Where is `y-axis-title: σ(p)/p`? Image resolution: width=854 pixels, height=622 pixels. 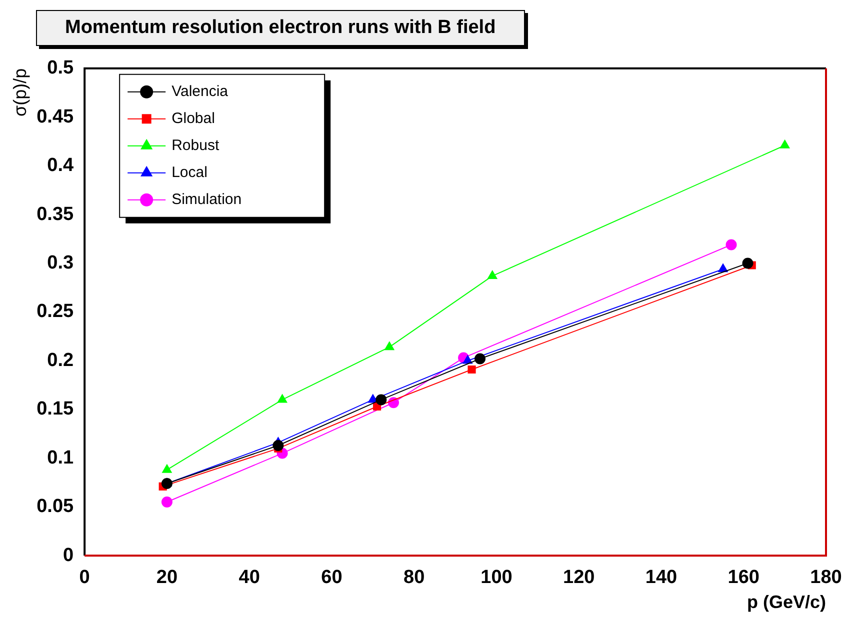
y-axis-title: σ(p)/p is located at coordinates (20, 92).